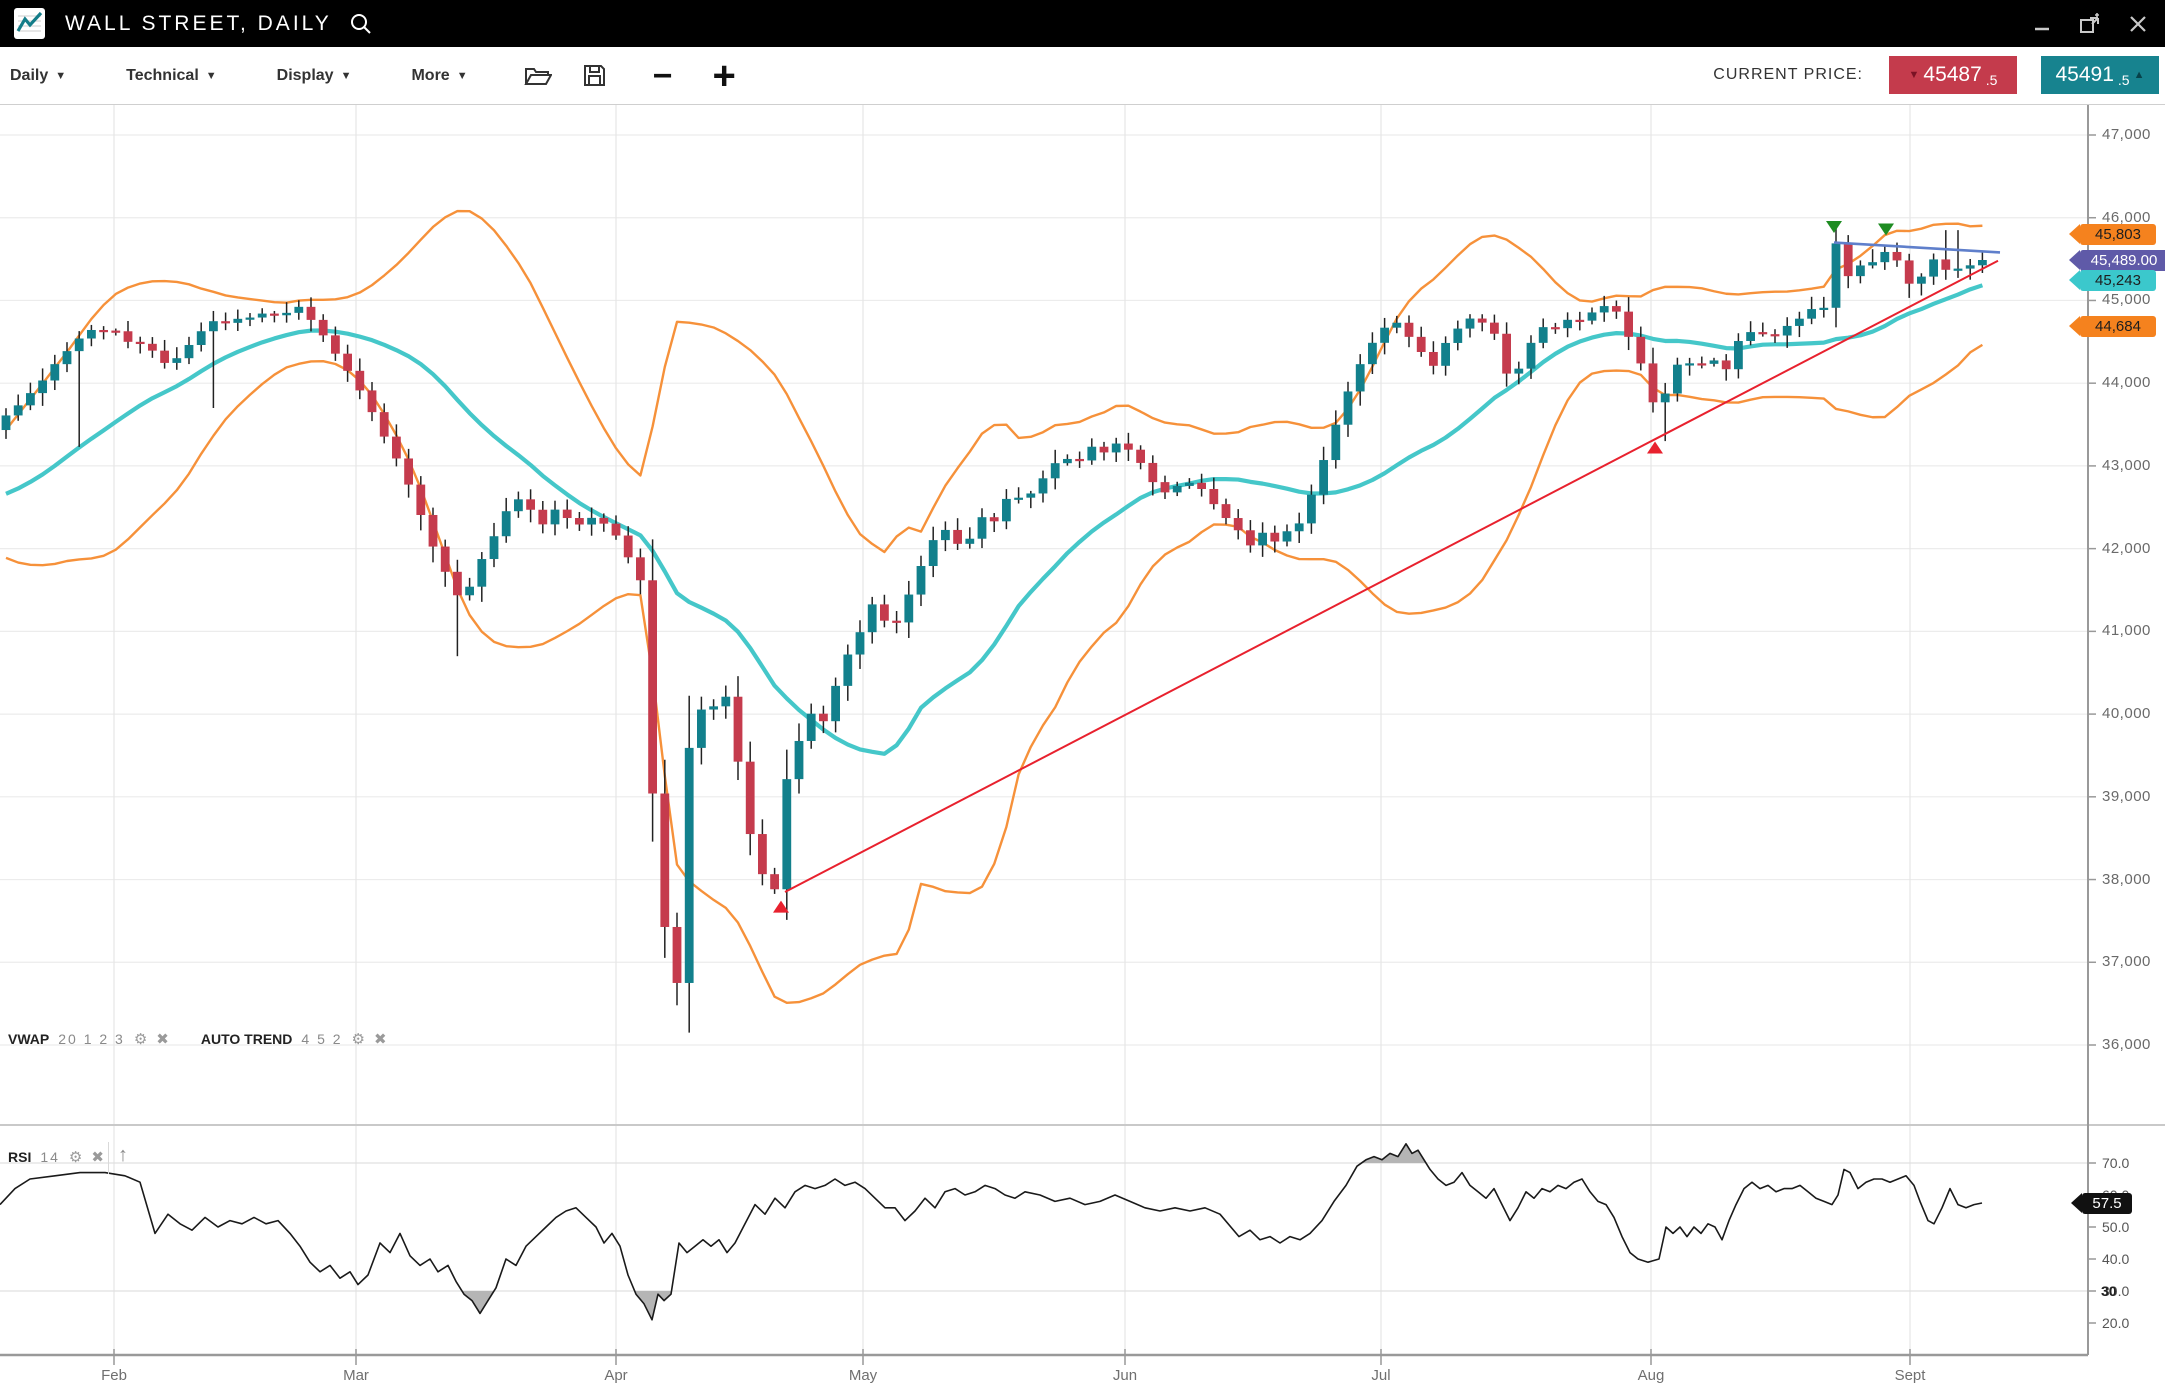 The height and width of the screenshot is (1384, 2165). I want to click on vwap-indicator-name: VWAP, so click(29, 1039).